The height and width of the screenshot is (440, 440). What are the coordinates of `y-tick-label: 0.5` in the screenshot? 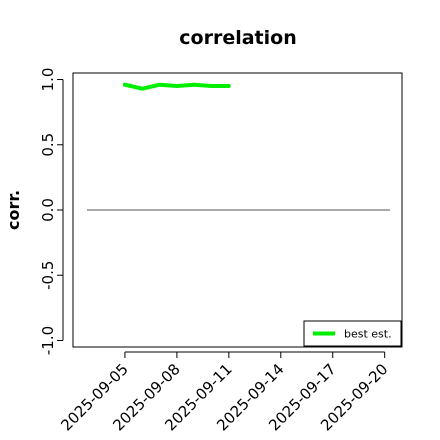 It's located at (48, 145).